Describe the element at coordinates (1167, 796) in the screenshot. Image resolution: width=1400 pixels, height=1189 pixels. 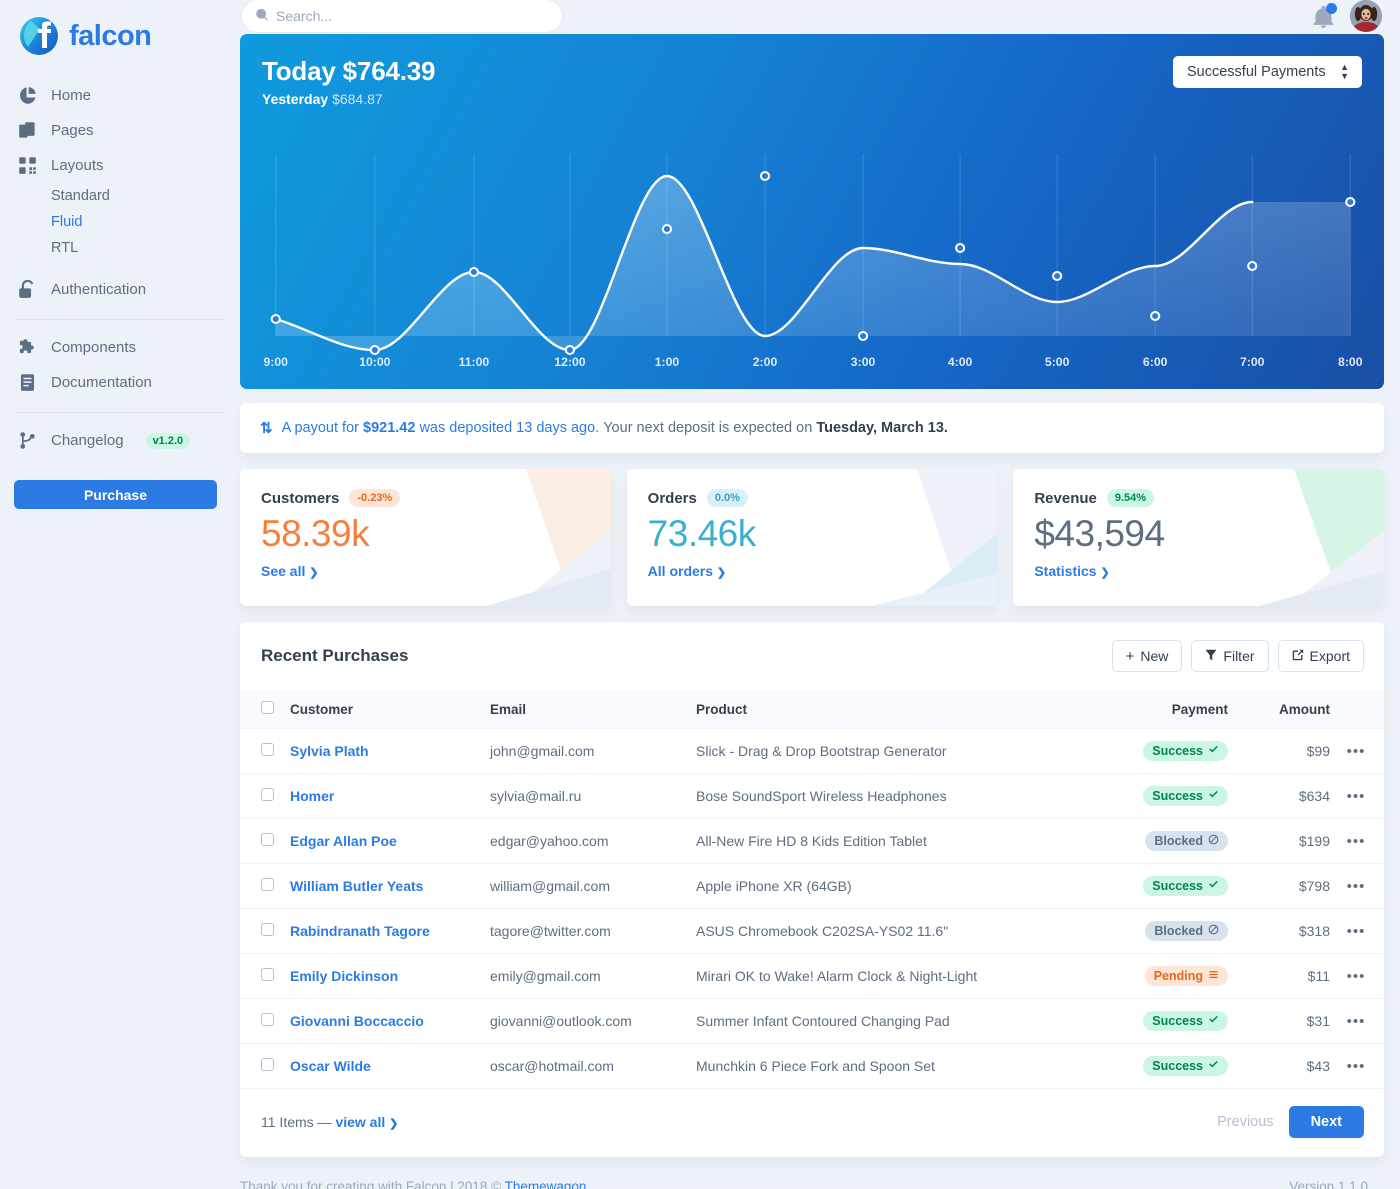
I see `payment-cell: Success` at that location.